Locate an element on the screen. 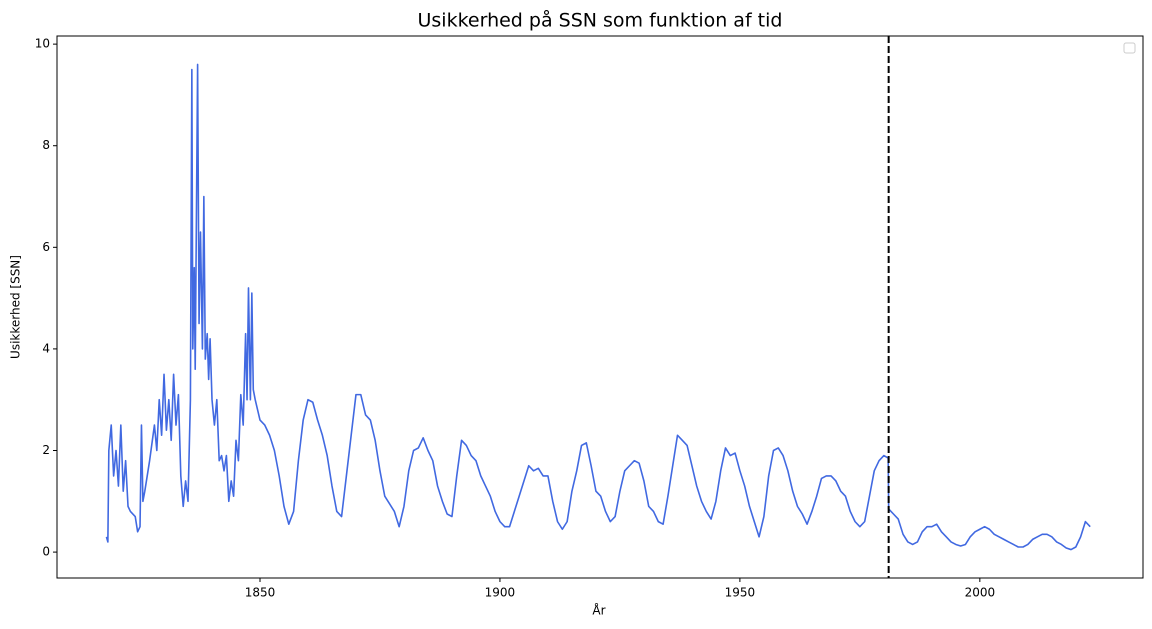 Image resolution: width=1152 pixels, height=629 pixels. x-tick-label: 1950 is located at coordinates (740, 593).